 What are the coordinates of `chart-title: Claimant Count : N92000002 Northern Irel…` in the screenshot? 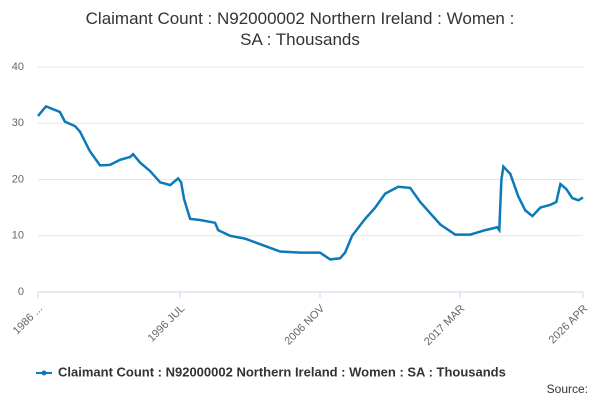 It's located at (300, 29).